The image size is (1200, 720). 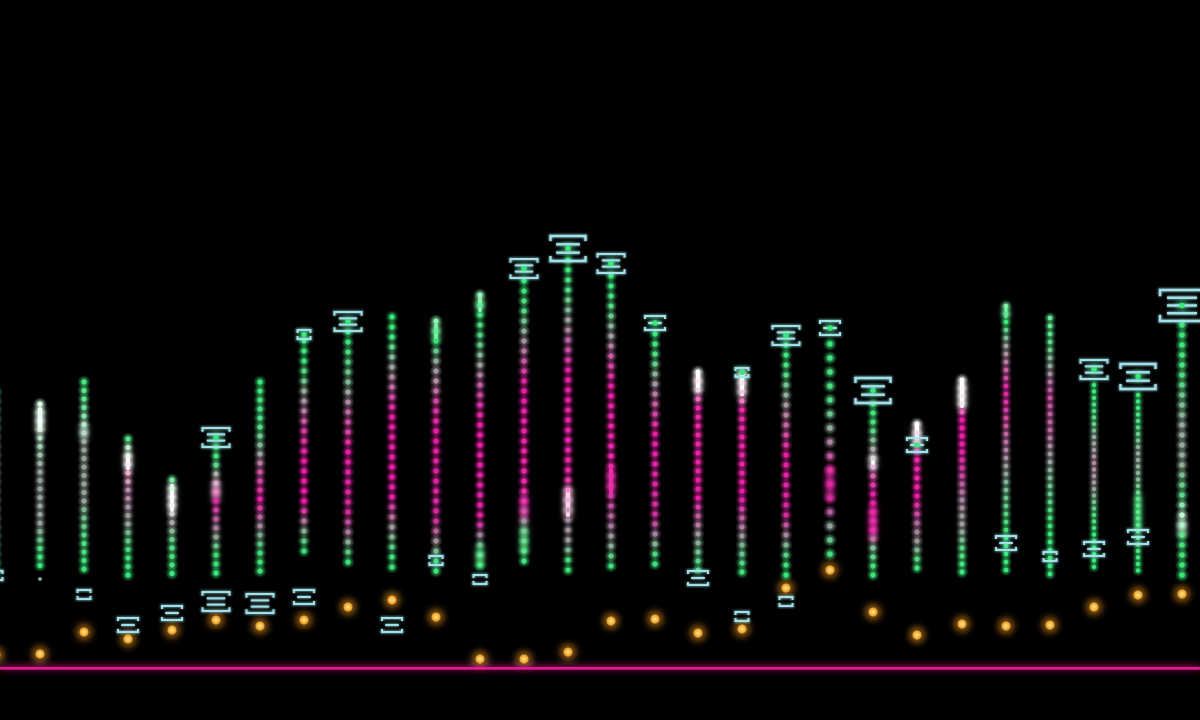 What do you see at coordinates (40, 579) in the screenshot?
I see `residual-dot` at bounding box center [40, 579].